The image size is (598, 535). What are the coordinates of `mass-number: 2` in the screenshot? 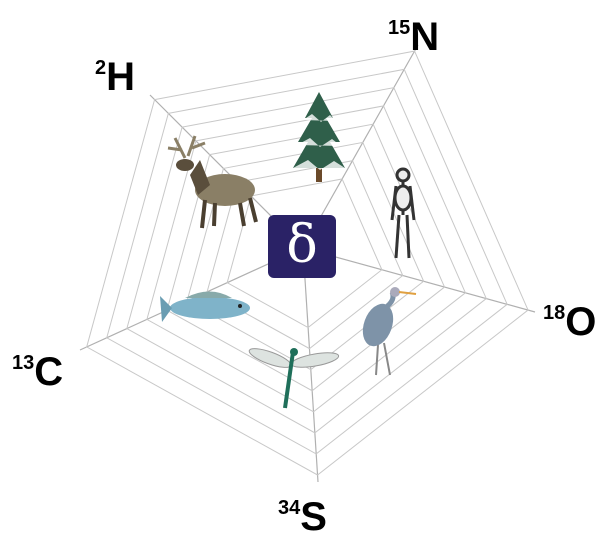 It's located at (100, 68).